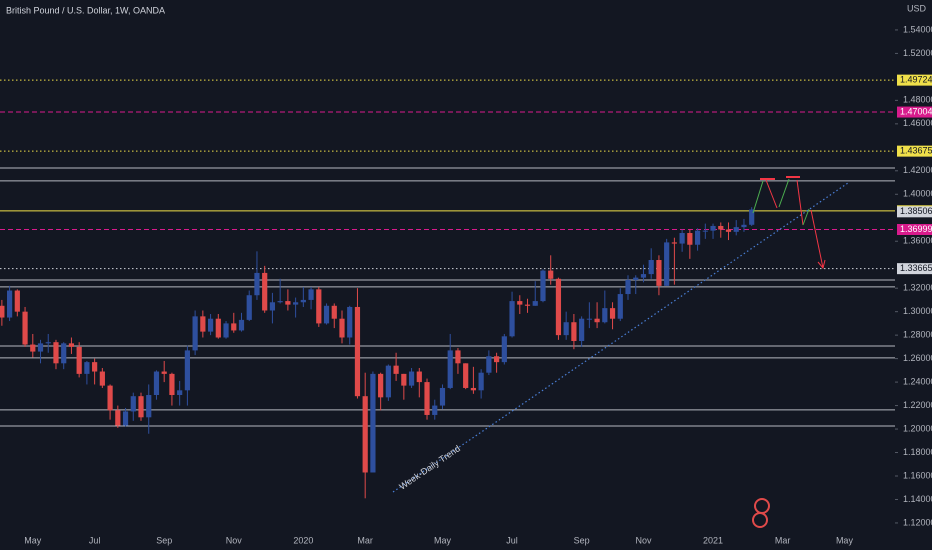  What do you see at coordinates (582, 540) in the screenshot?
I see `x-tick-label: Sep` at bounding box center [582, 540].